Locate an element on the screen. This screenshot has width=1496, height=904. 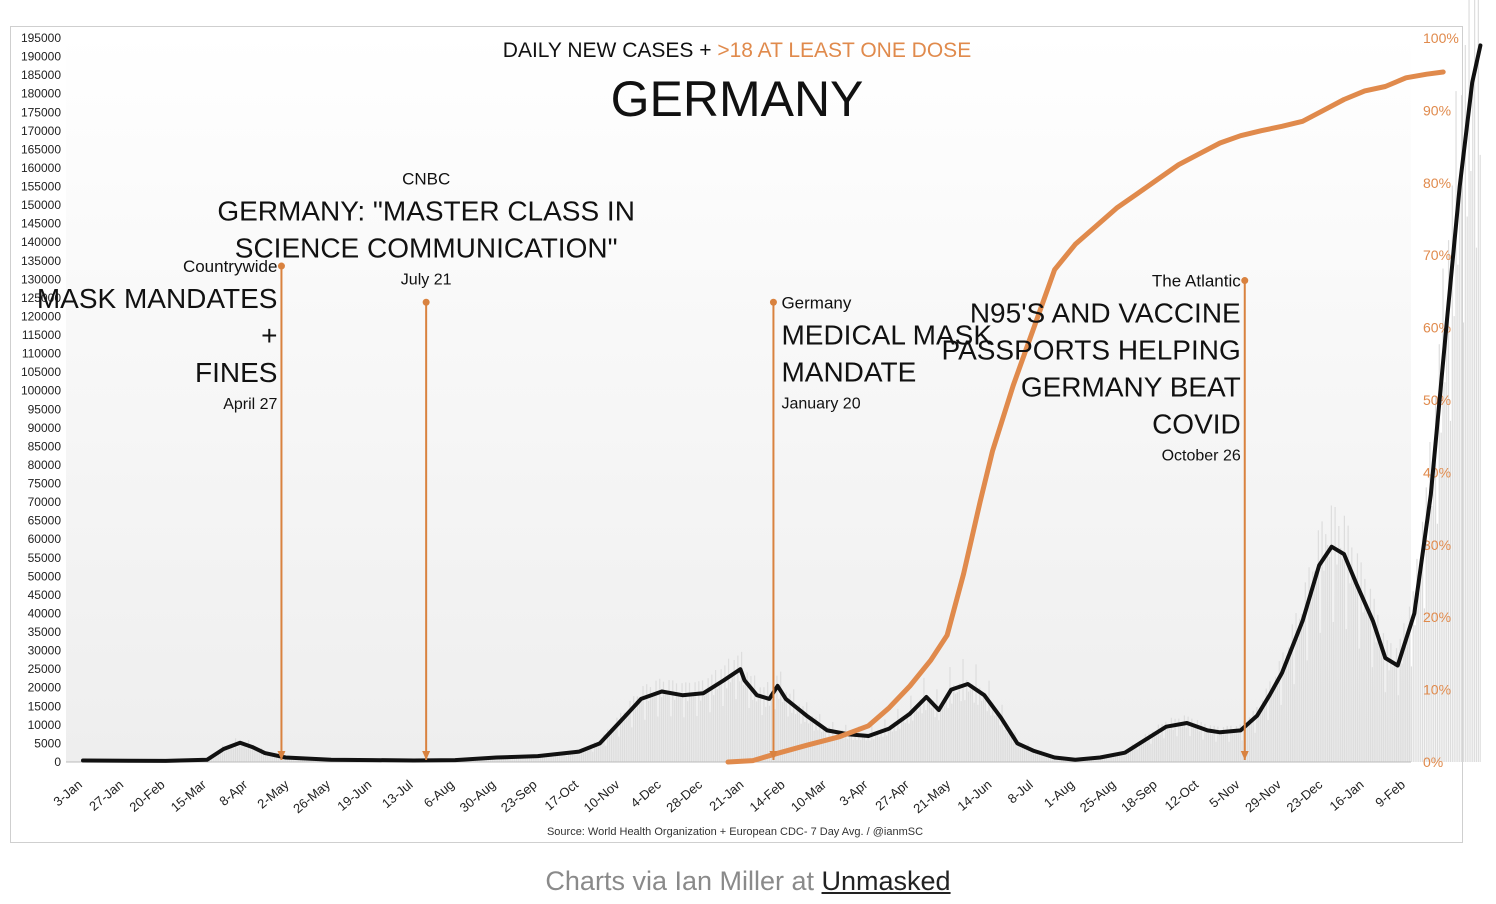
y-right-tick-label: 0% is located at coordinates (1433, 762).